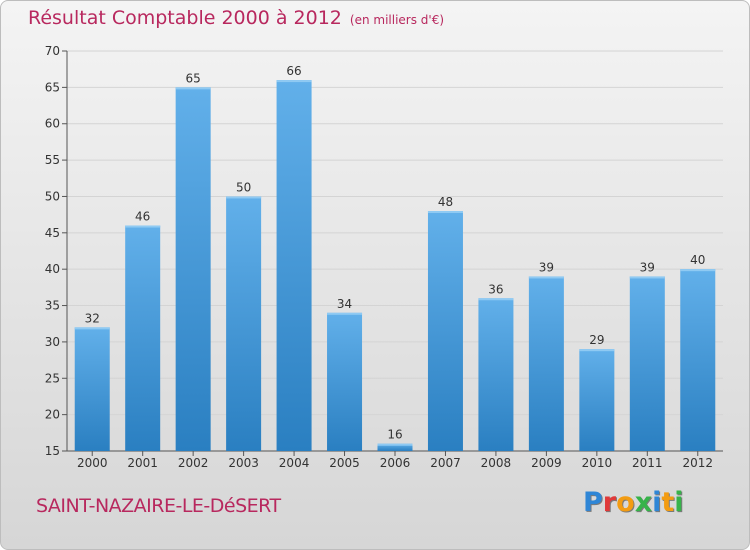  What do you see at coordinates (52, 51) in the screenshot?
I see `y-tick-label: 70` at bounding box center [52, 51].